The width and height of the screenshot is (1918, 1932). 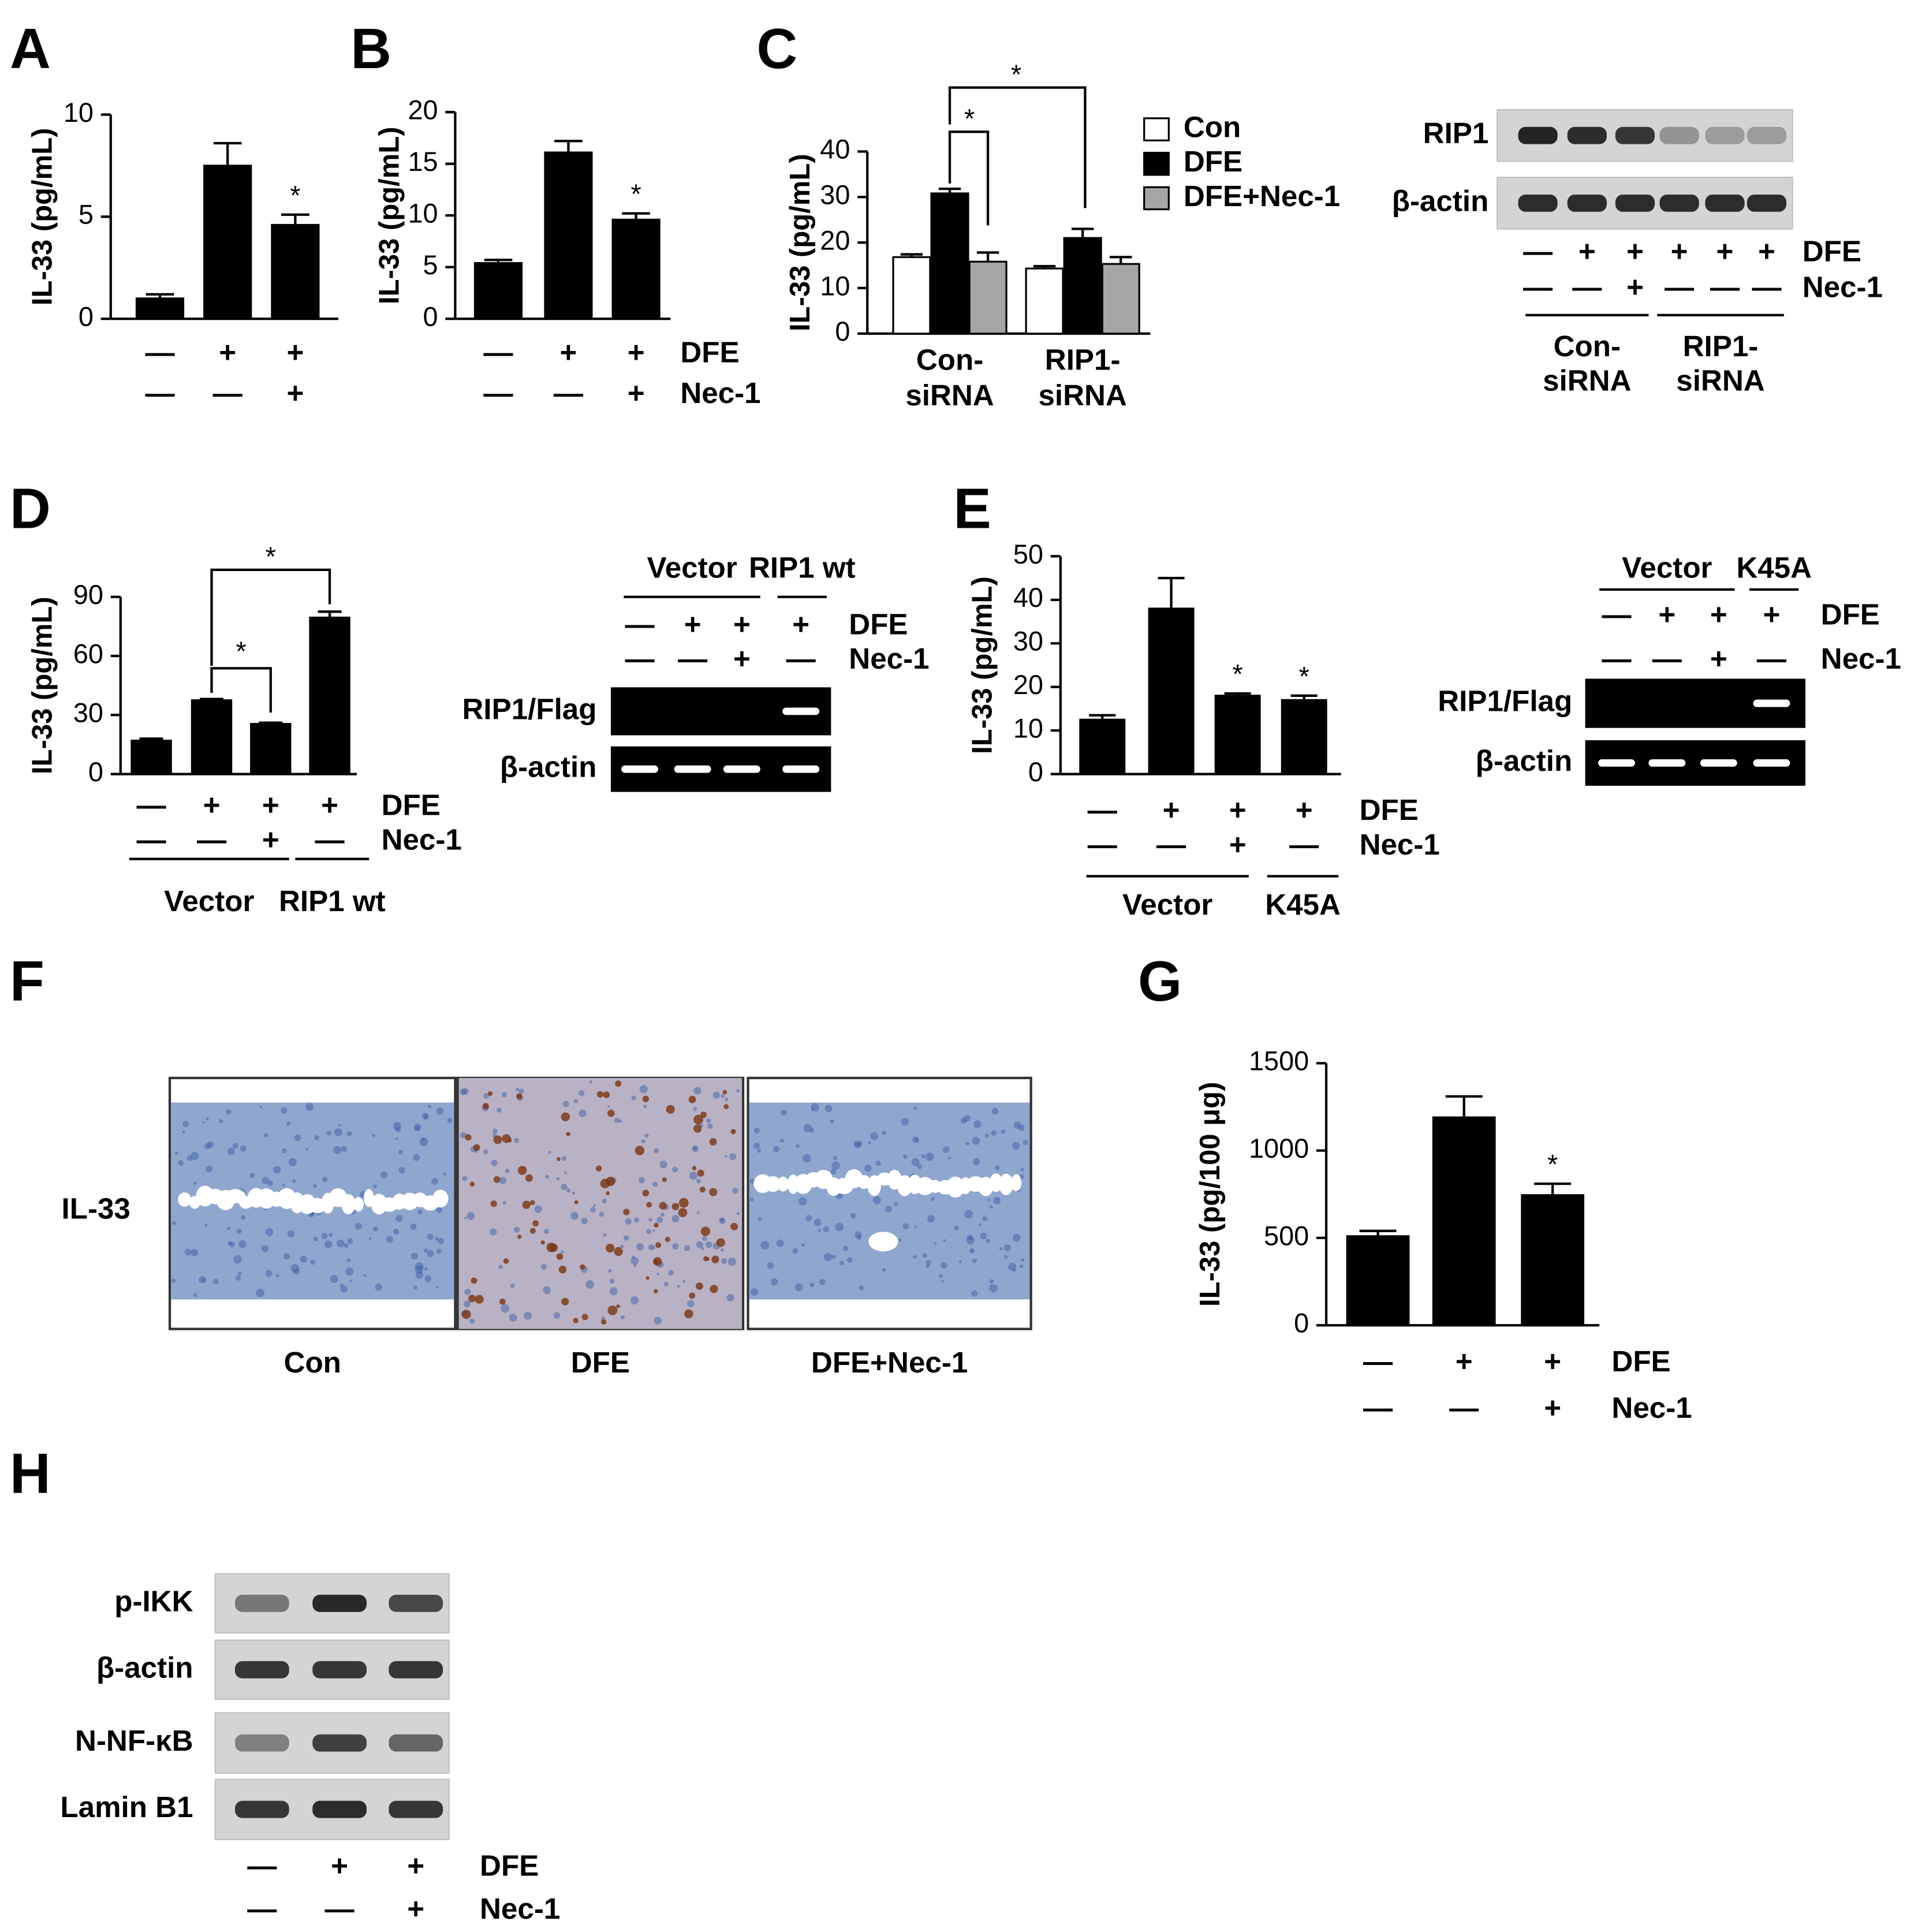 I want to click on y-tick-label: 5, so click(x=86, y=215).